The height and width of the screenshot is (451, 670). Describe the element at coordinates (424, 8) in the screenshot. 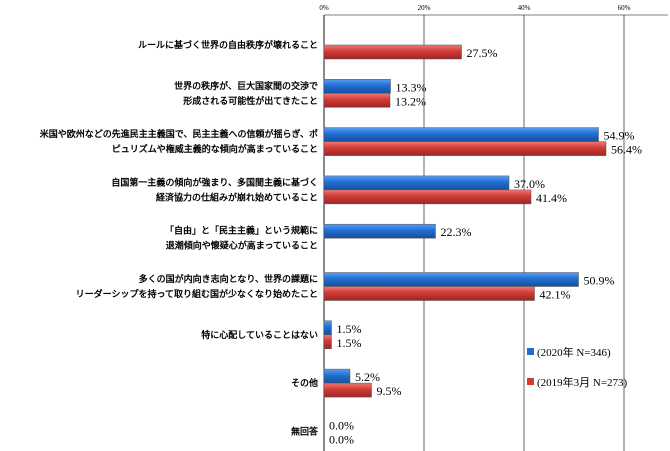

I see `x-tick-label: 20%` at that location.